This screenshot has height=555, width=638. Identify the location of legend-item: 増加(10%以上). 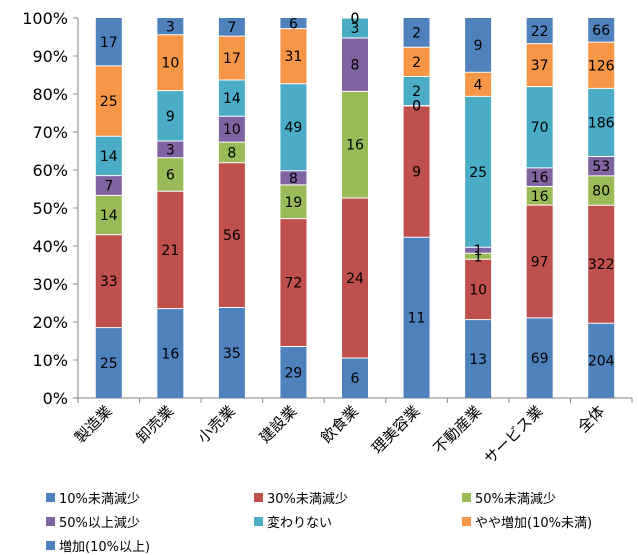
(98, 545).